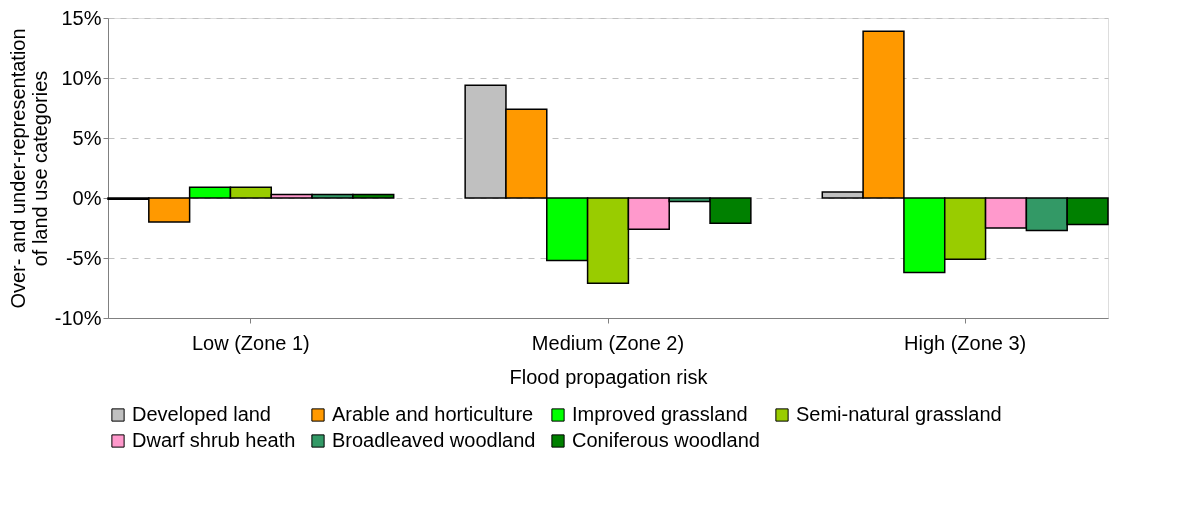  What do you see at coordinates (201, 414) in the screenshot?
I see `legend-label: Developed land` at bounding box center [201, 414].